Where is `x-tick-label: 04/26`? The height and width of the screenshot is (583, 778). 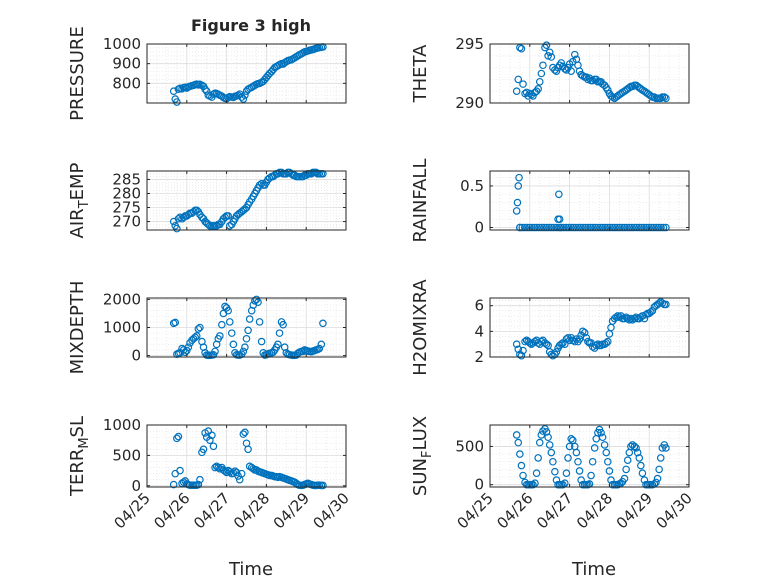
x-tick-label: 04/26 is located at coordinates (514, 510).